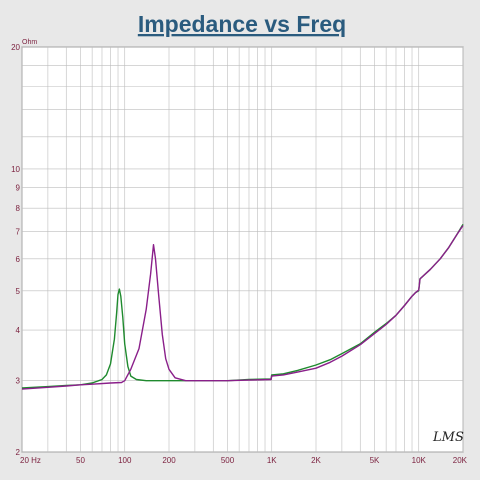  Describe the element at coordinates (80, 460) in the screenshot. I see `x-tick-label: 50` at that location.